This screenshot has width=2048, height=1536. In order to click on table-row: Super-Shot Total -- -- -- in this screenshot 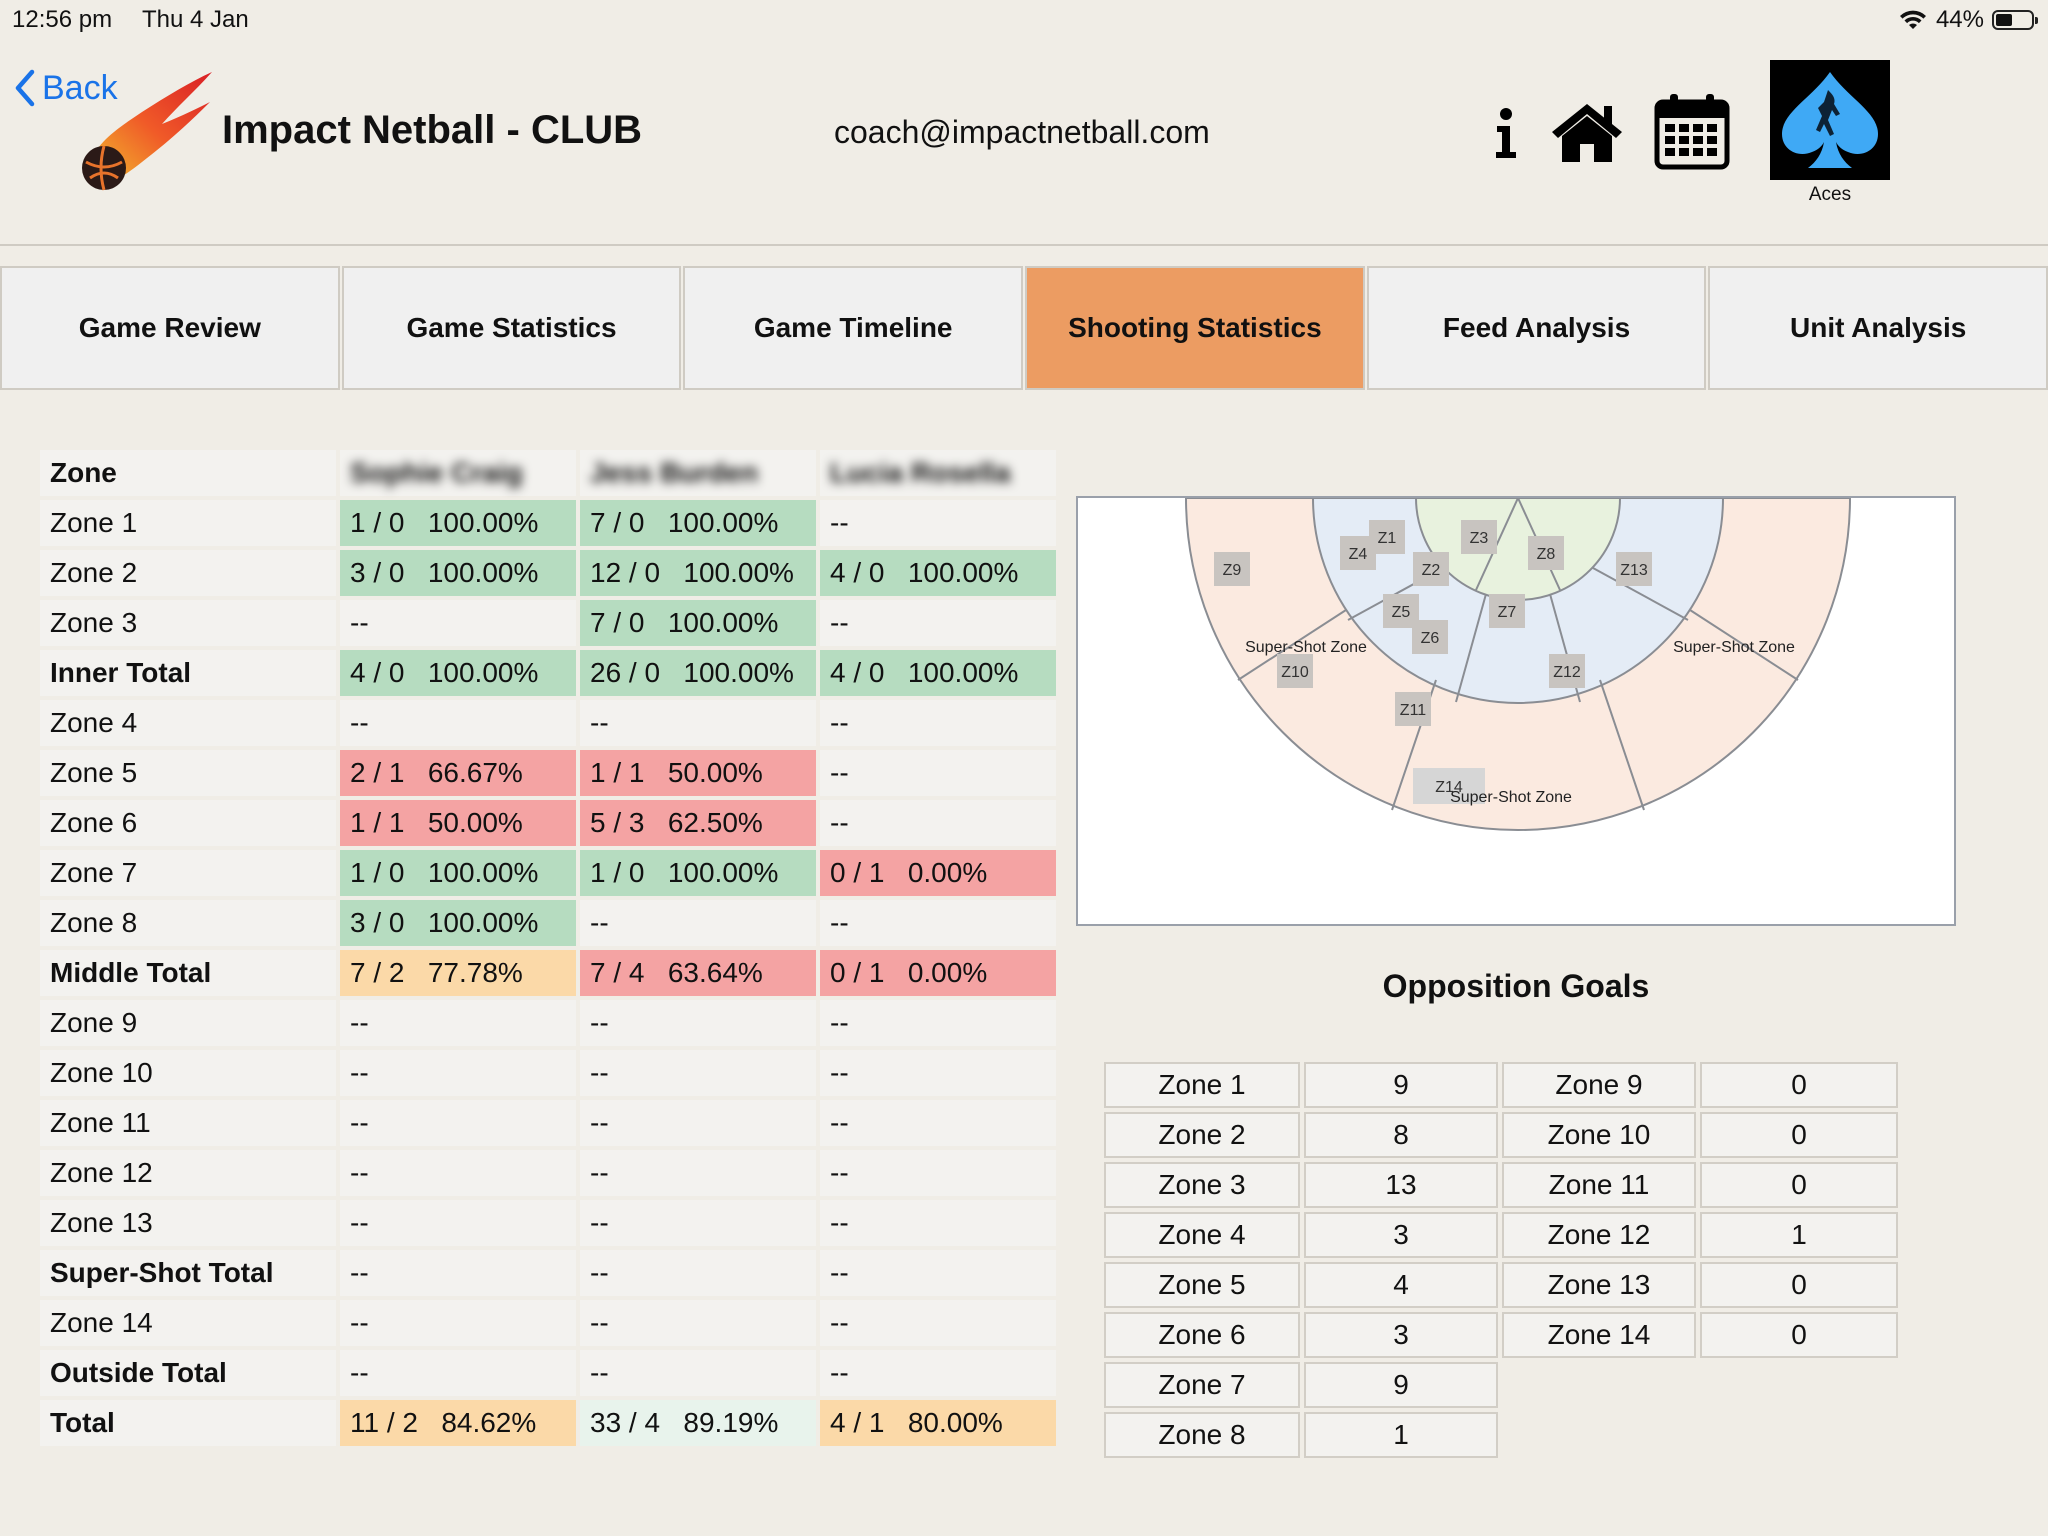, I will do `click(548, 1273)`.